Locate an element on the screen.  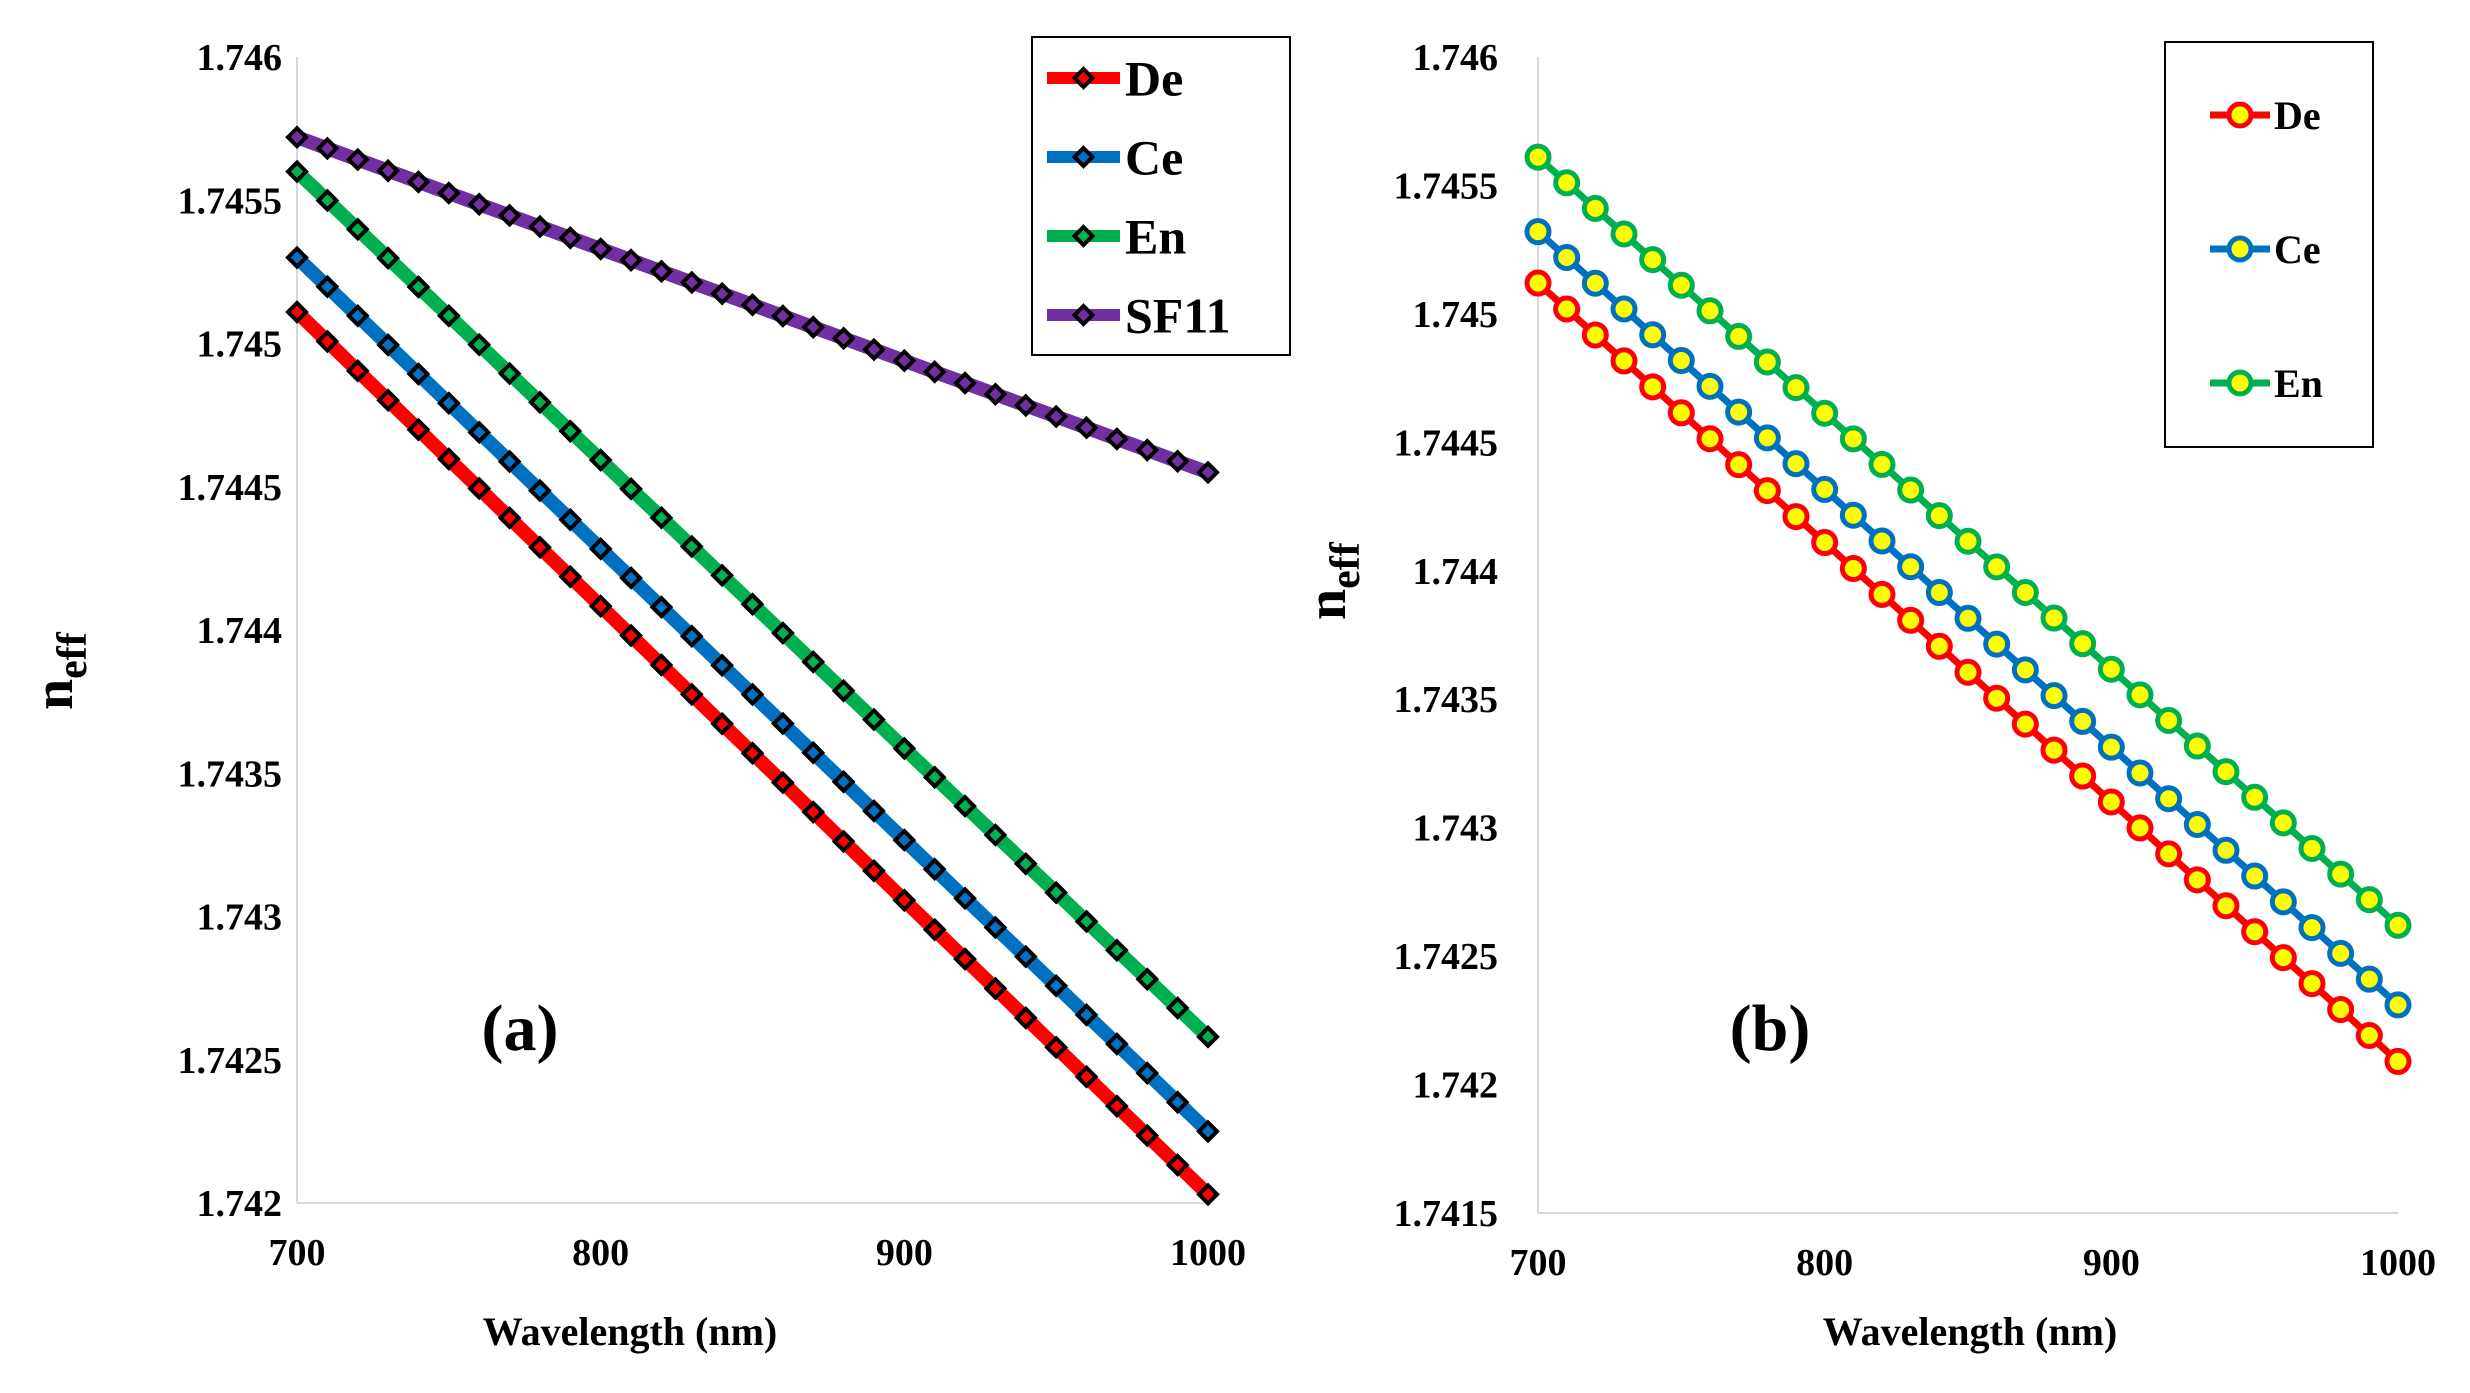
y-tick-label: 1.745 is located at coordinates (240, 345).